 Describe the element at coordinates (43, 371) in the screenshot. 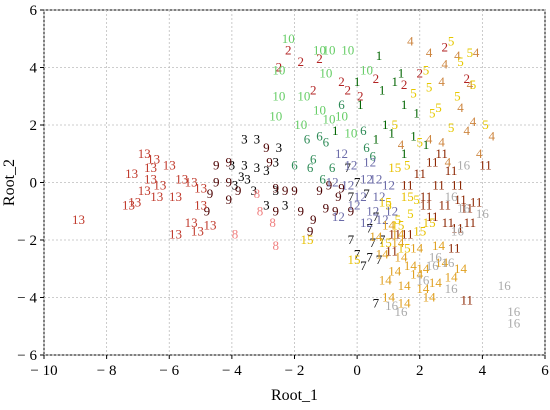

I see `x-tick-label: − 10` at that location.